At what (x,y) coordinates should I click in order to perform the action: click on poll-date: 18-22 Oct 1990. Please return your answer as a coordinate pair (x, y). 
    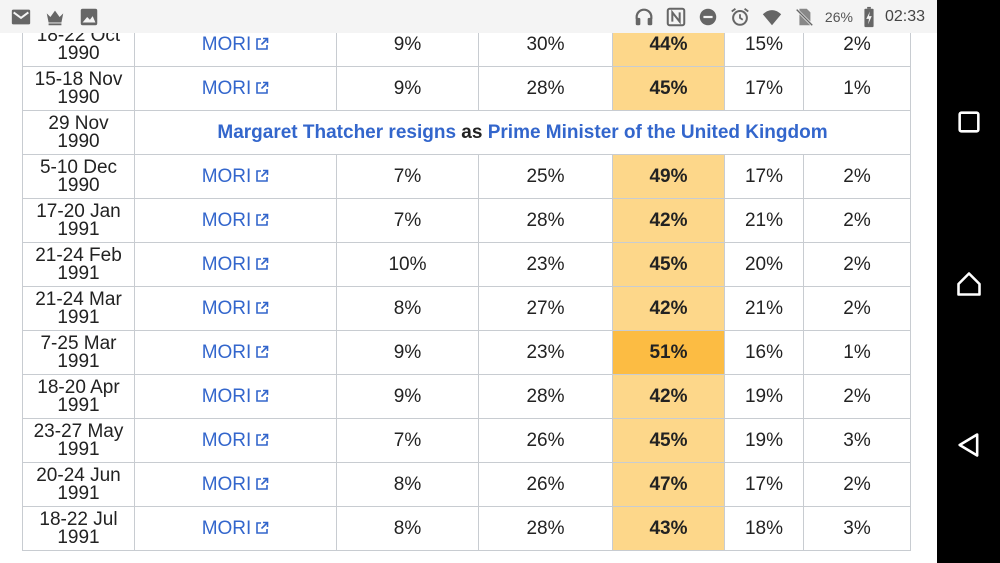
    Looking at the image, I should click on (78, 50).